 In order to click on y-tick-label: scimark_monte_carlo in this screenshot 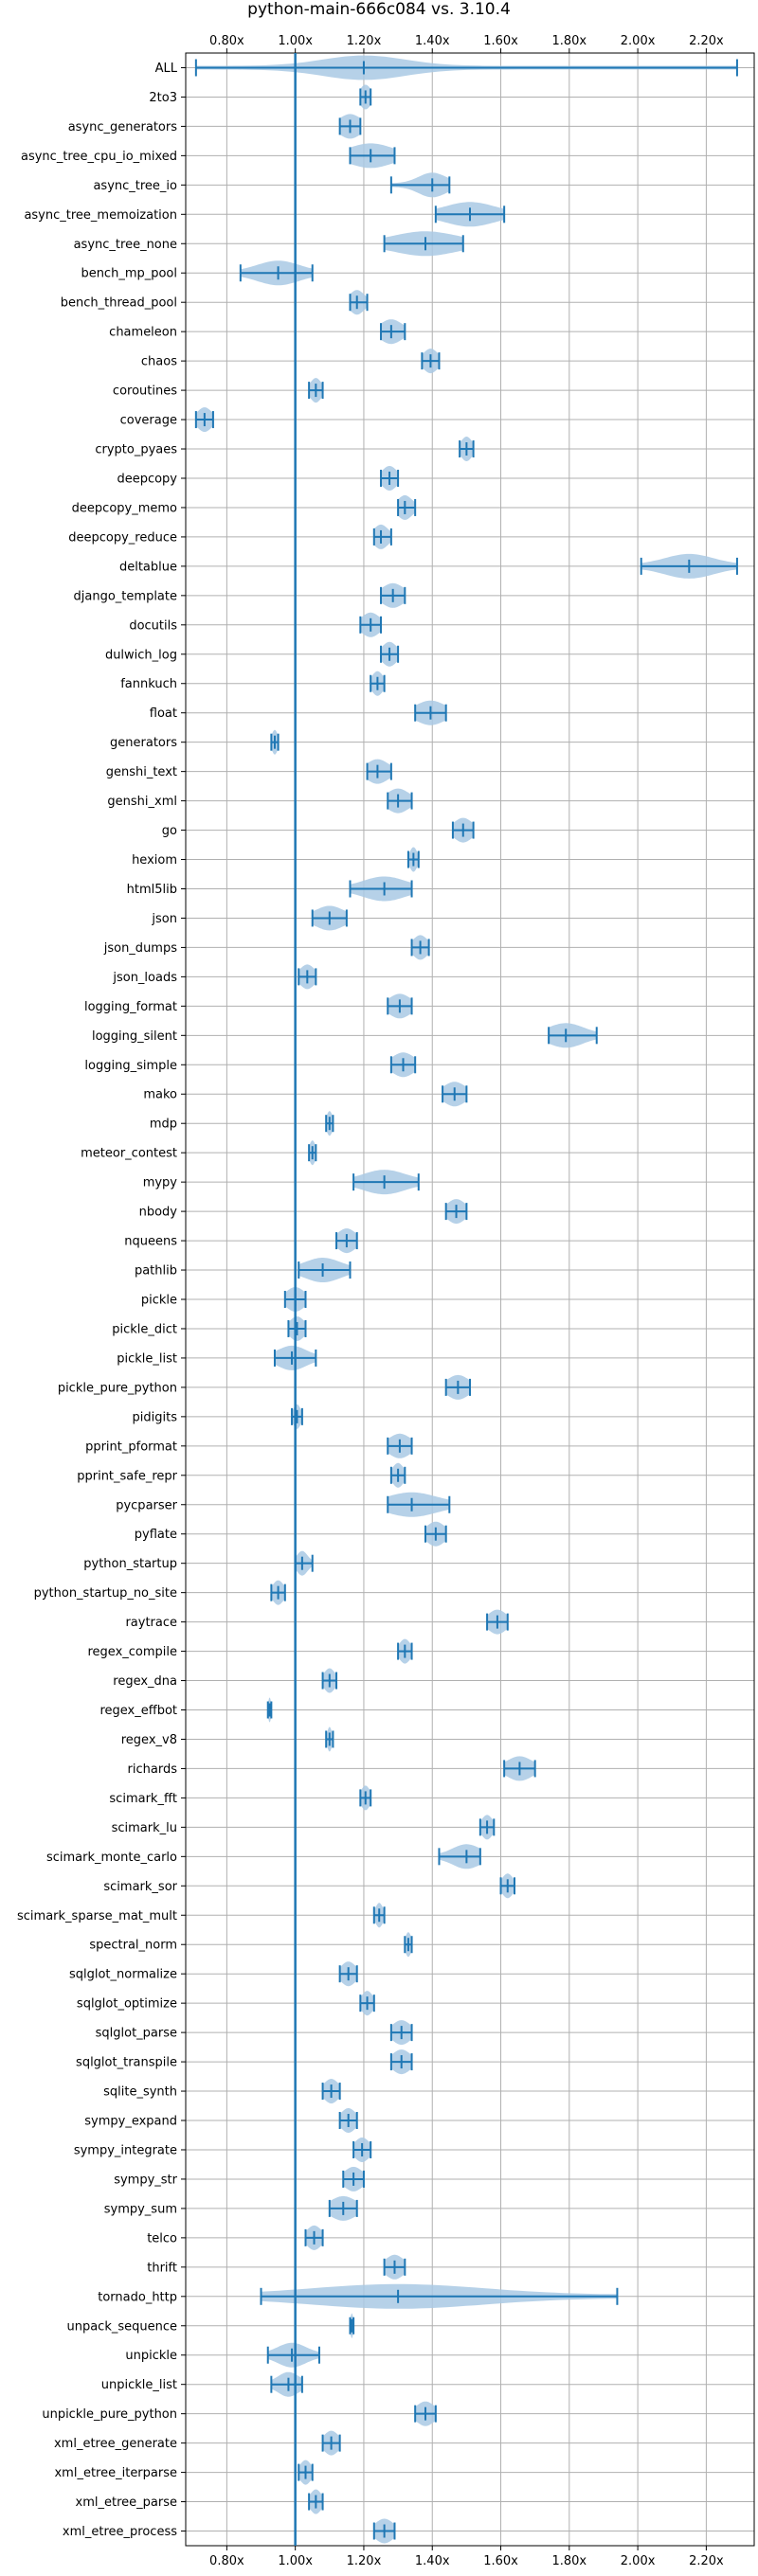, I will do `click(111, 1858)`.